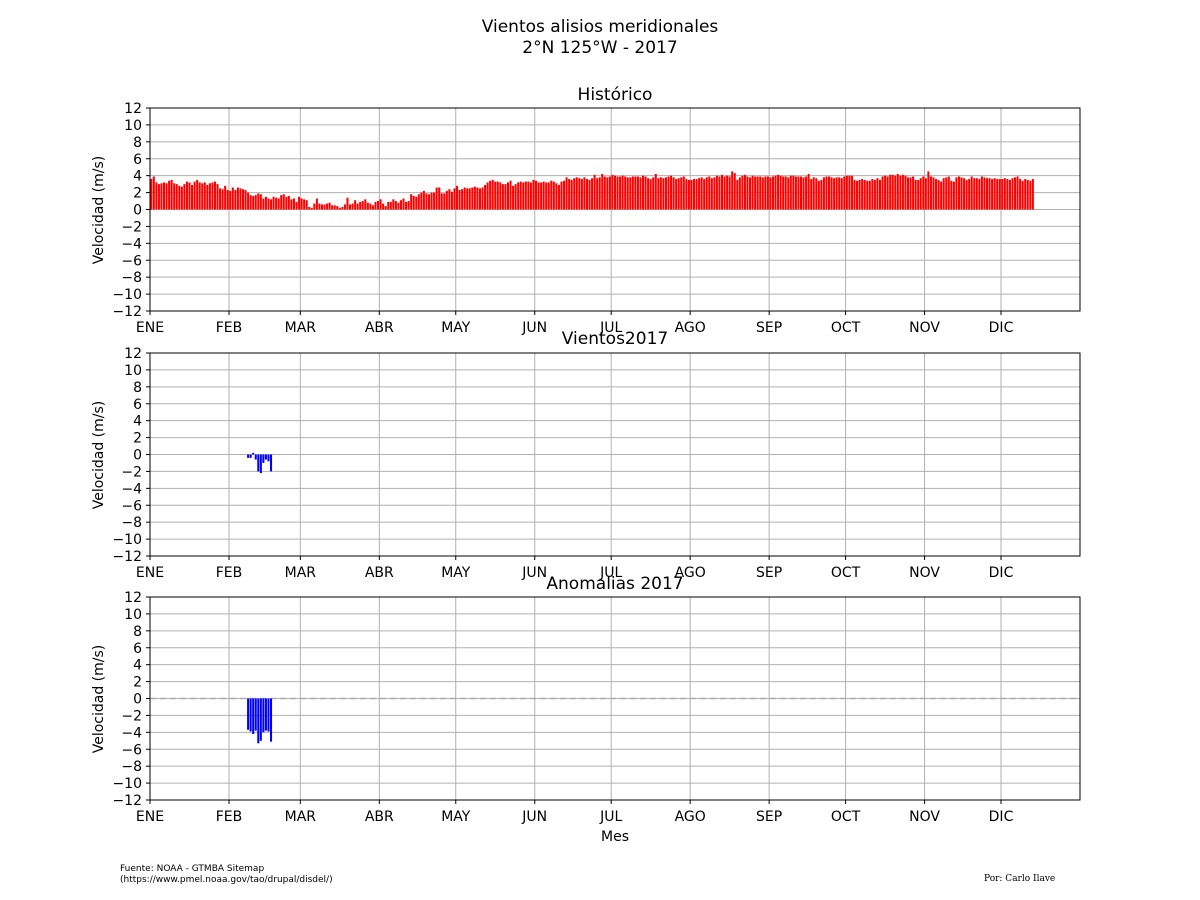 This screenshot has height=900, width=1200. I want to click on x-tick-label: MAR, so click(301, 817).